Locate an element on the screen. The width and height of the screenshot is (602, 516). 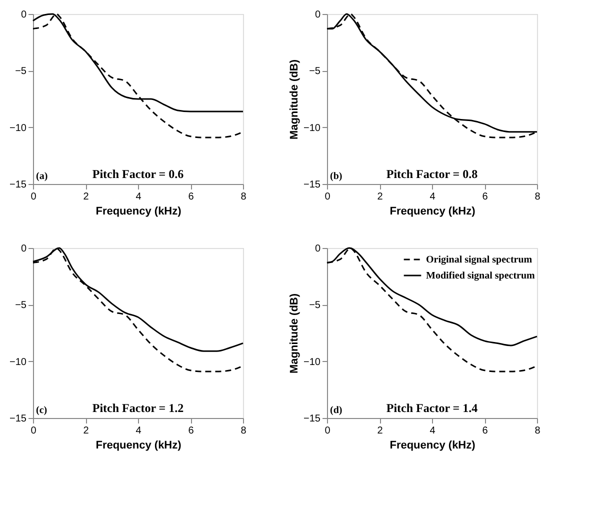
annotation: (c) is located at coordinates (42, 410).